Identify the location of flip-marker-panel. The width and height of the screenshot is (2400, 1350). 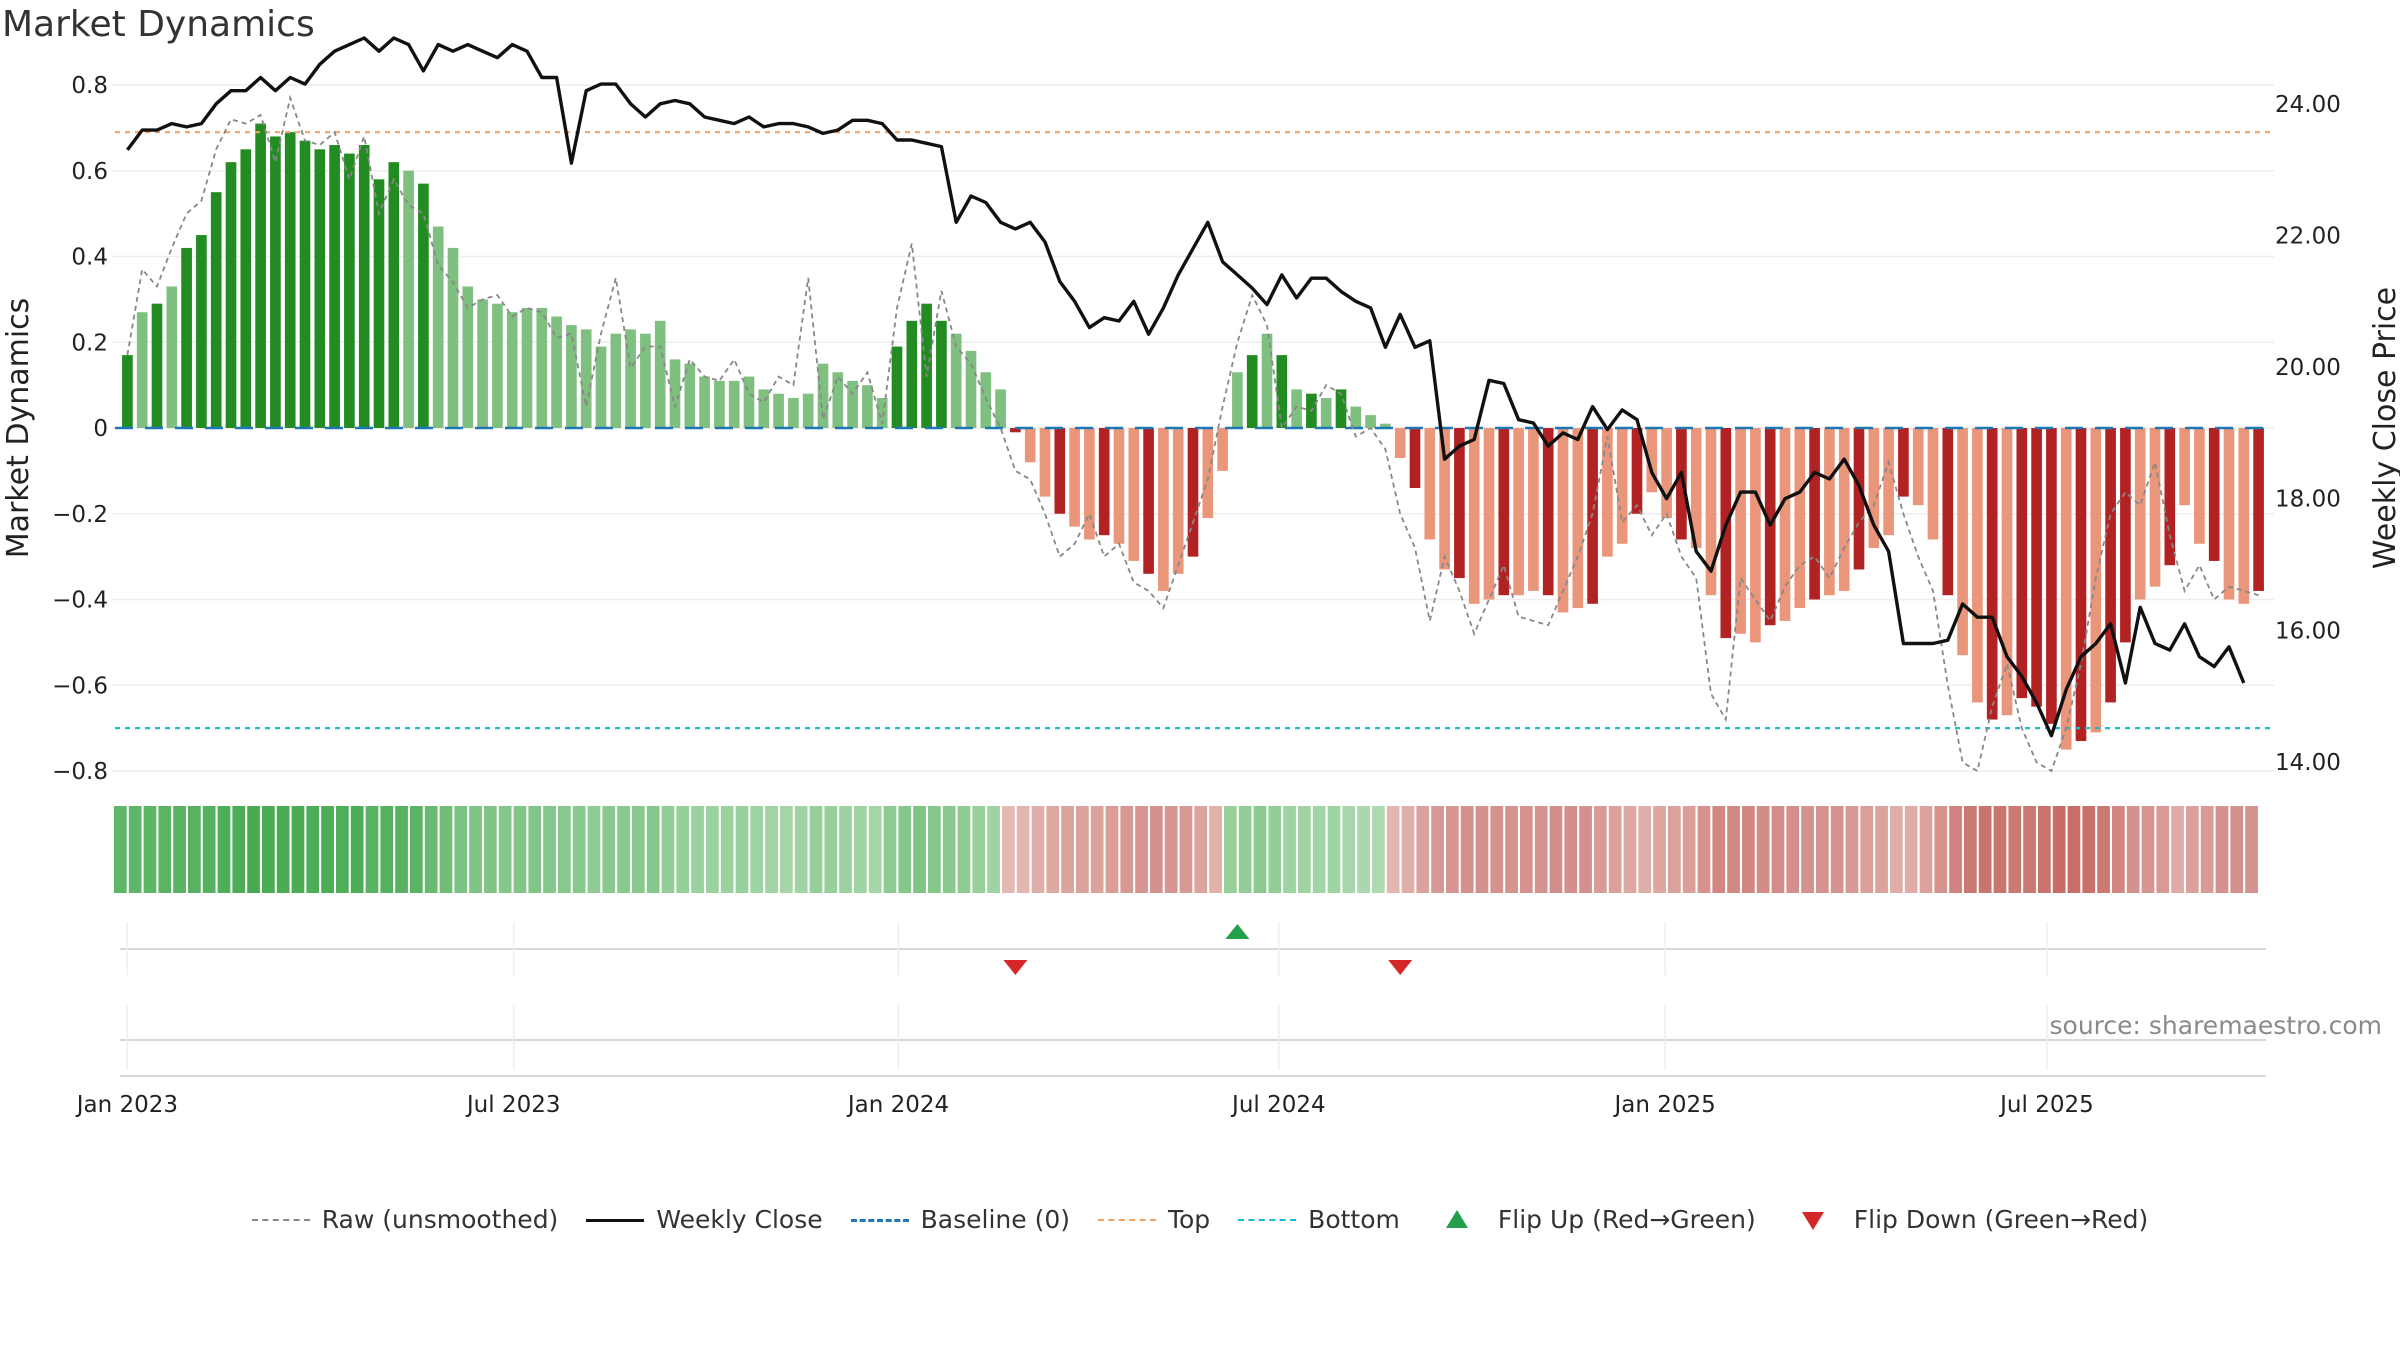
(1193, 948).